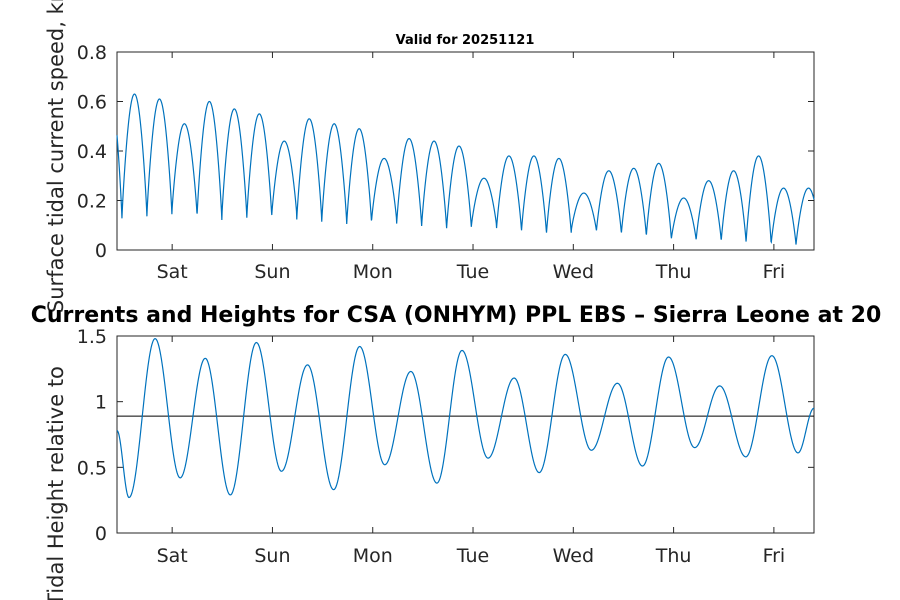 The image size is (900, 600). What do you see at coordinates (272, 272) in the screenshot?
I see `current-x-tick-label: Sun` at bounding box center [272, 272].